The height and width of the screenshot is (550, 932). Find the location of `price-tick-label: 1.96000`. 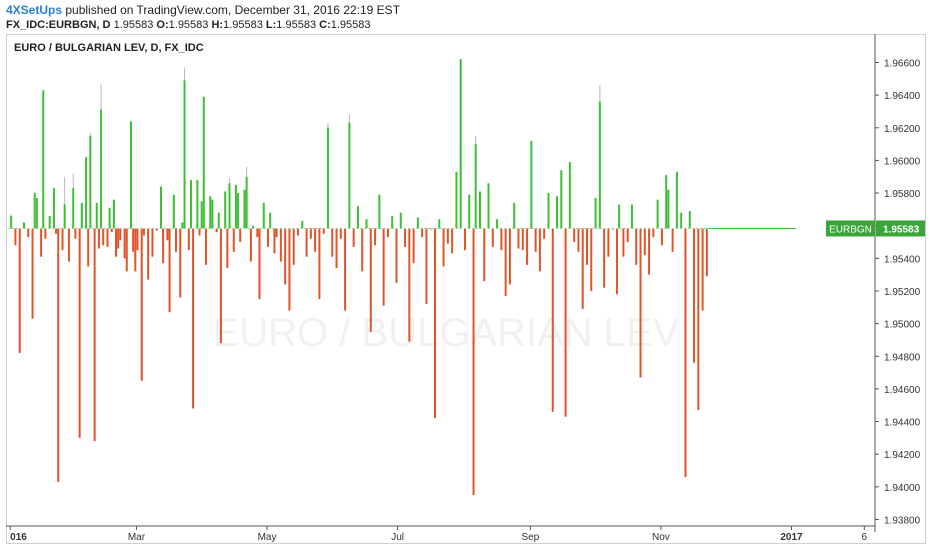

price-tick-label: 1.96000 is located at coordinates (902, 161).